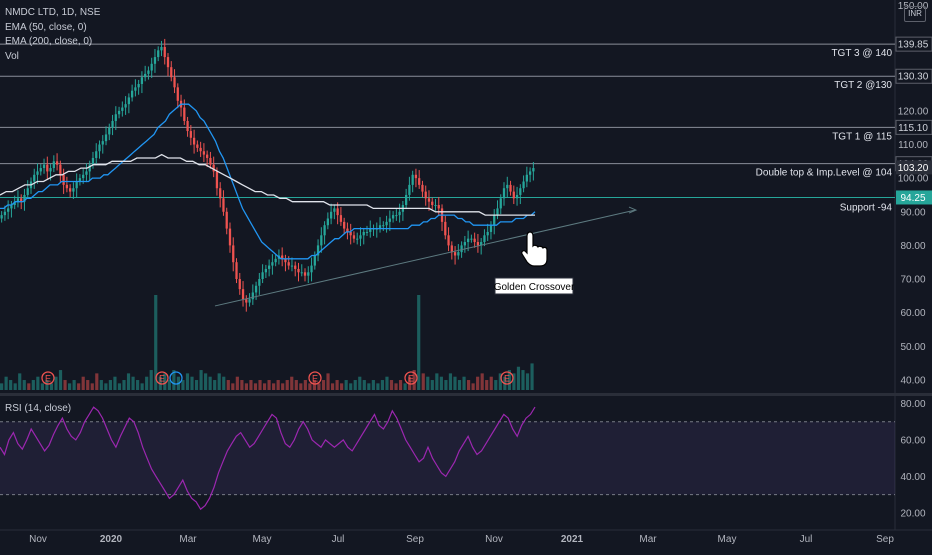 The image size is (932, 555). What do you see at coordinates (38, 408) in the screenshot?
I see `rsi-legend: RSI (14, close)` at bounding box center [38, 408].